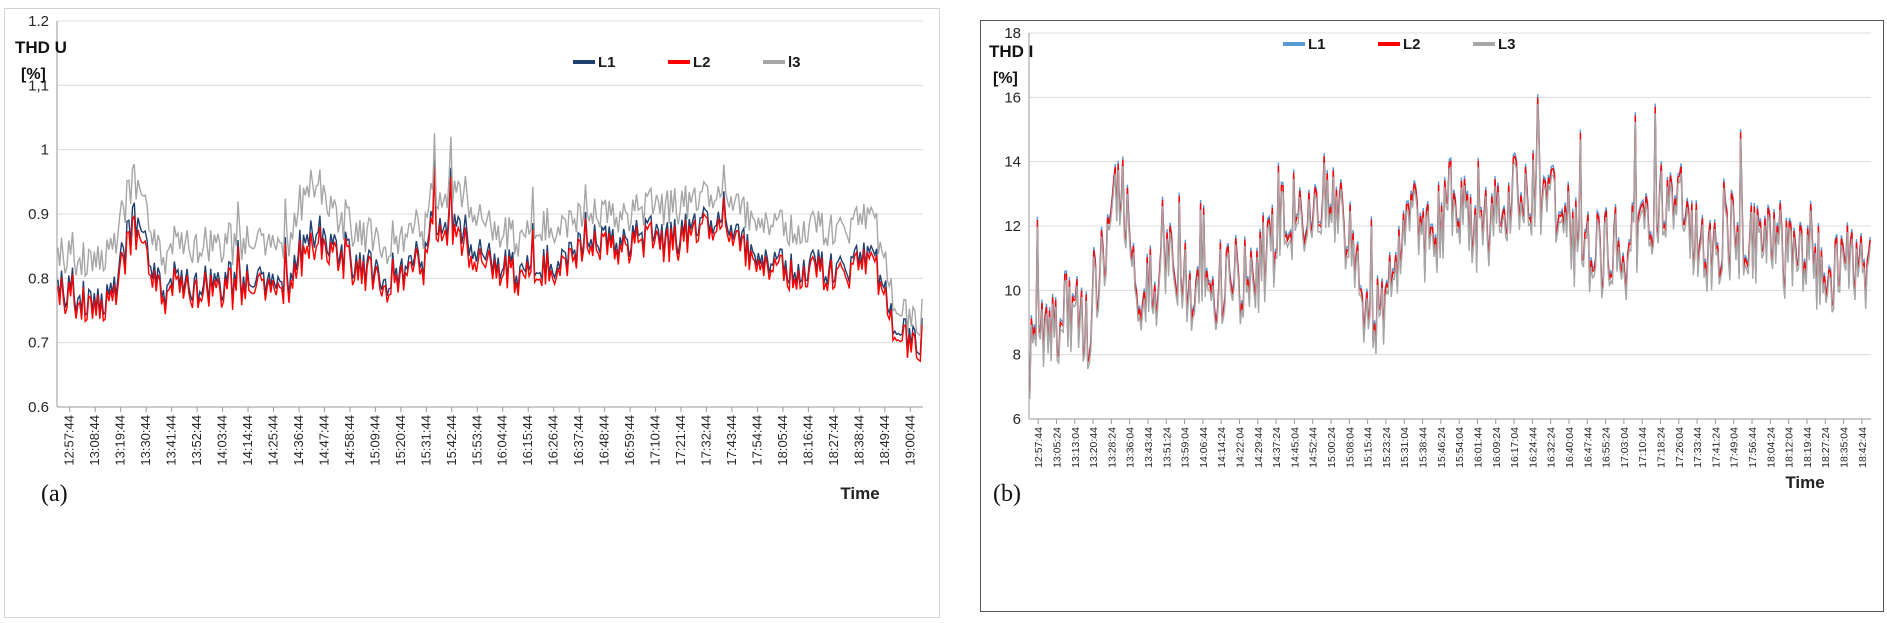 The height and width of the screenshot is (623, 1887). I want to click on x-tick-label: 14:36:44, so click(298, 440).